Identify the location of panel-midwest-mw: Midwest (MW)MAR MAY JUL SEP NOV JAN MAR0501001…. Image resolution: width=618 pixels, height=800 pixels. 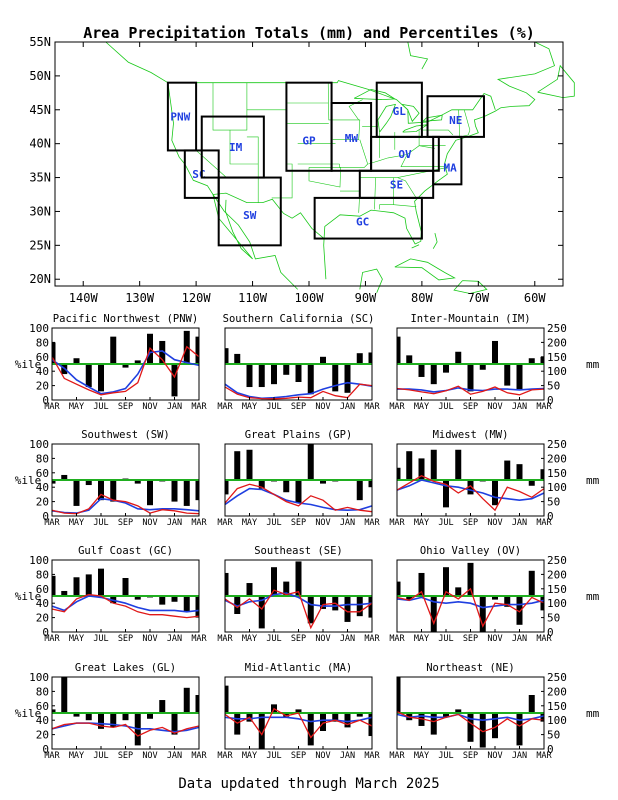
(494, 478).